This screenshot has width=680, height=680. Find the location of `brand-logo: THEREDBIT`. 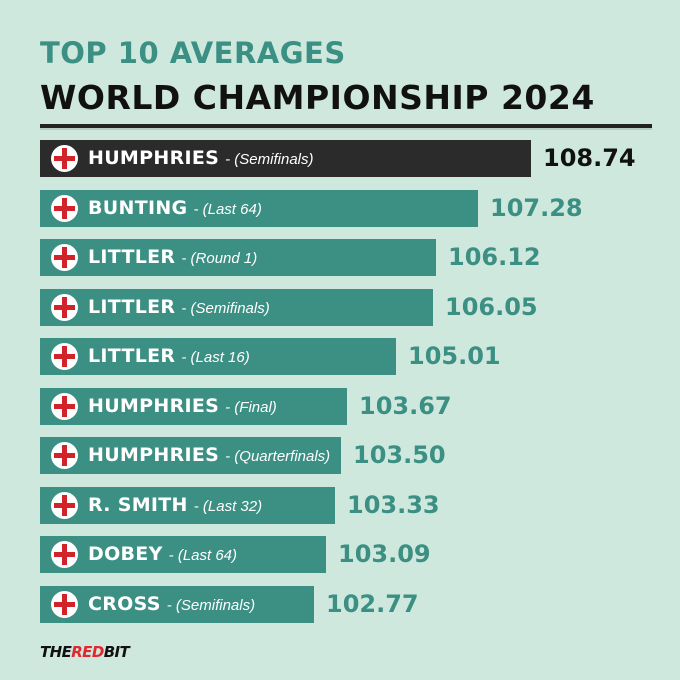

brand-logo: THEREDBIT is located at coordinates (85, 652).